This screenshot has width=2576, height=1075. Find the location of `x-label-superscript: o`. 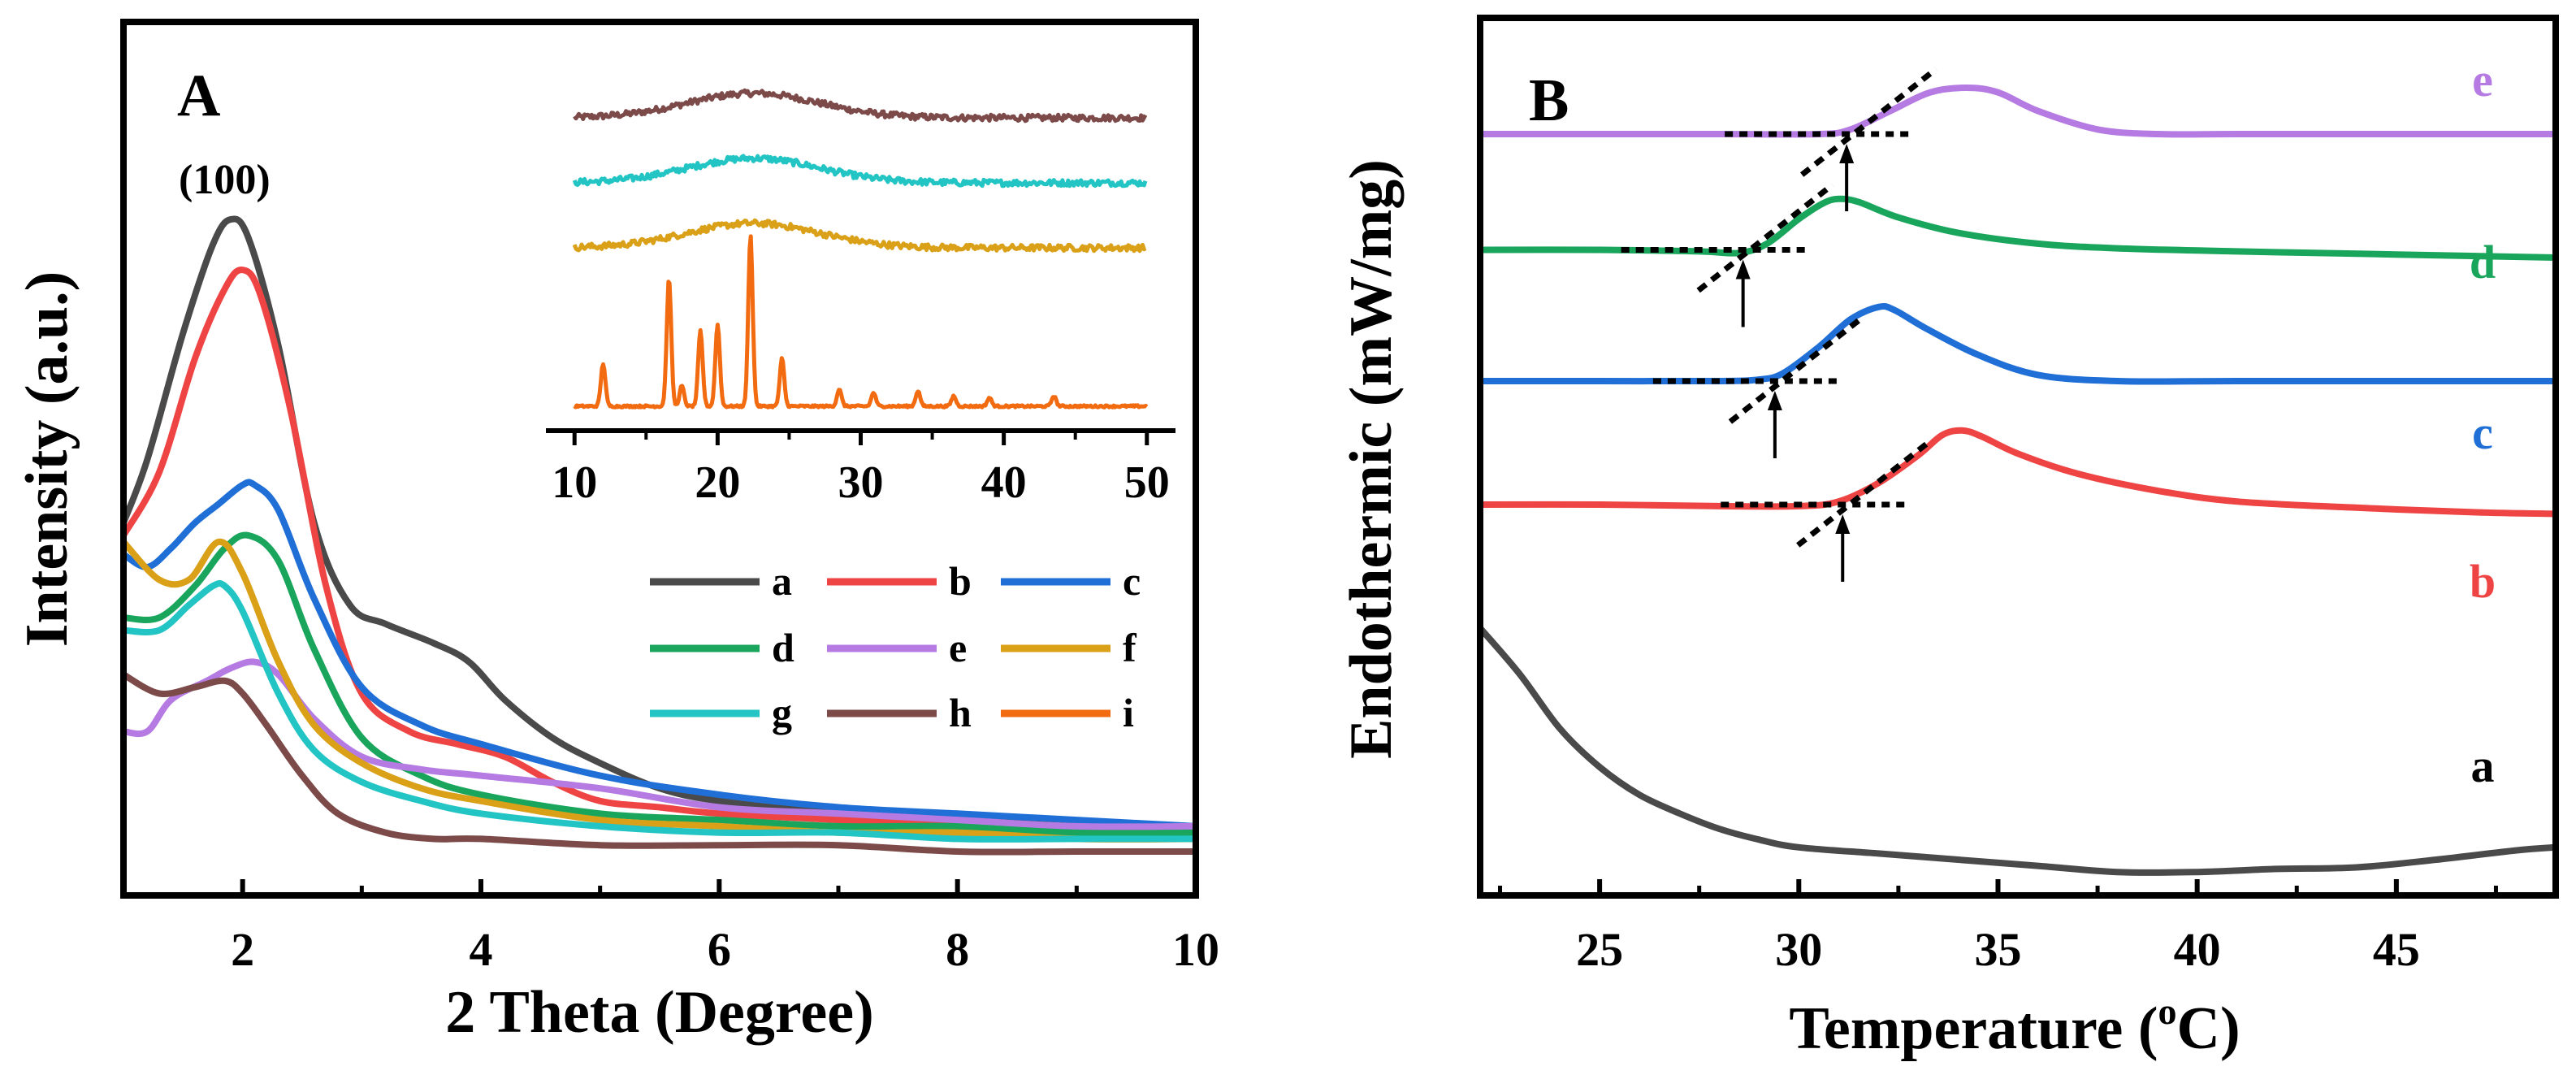

x-label-superscript: o is located at coordinates (2167, 1011).